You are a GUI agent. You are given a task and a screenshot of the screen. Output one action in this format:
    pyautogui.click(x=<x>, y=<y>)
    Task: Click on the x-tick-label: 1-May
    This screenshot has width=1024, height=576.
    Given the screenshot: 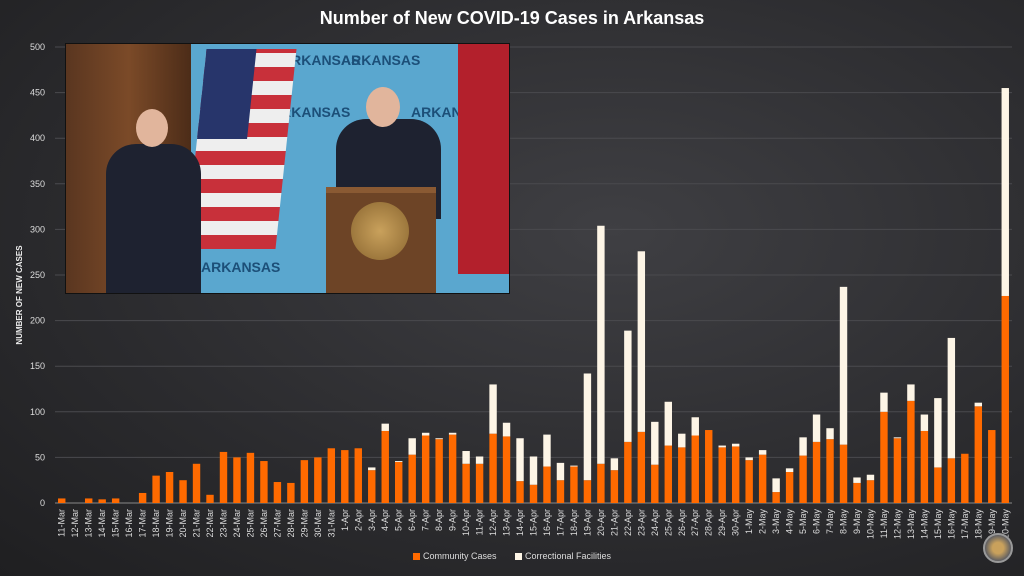 What is the action you would take?
    pyautogui.click(x=749, y=522)
    